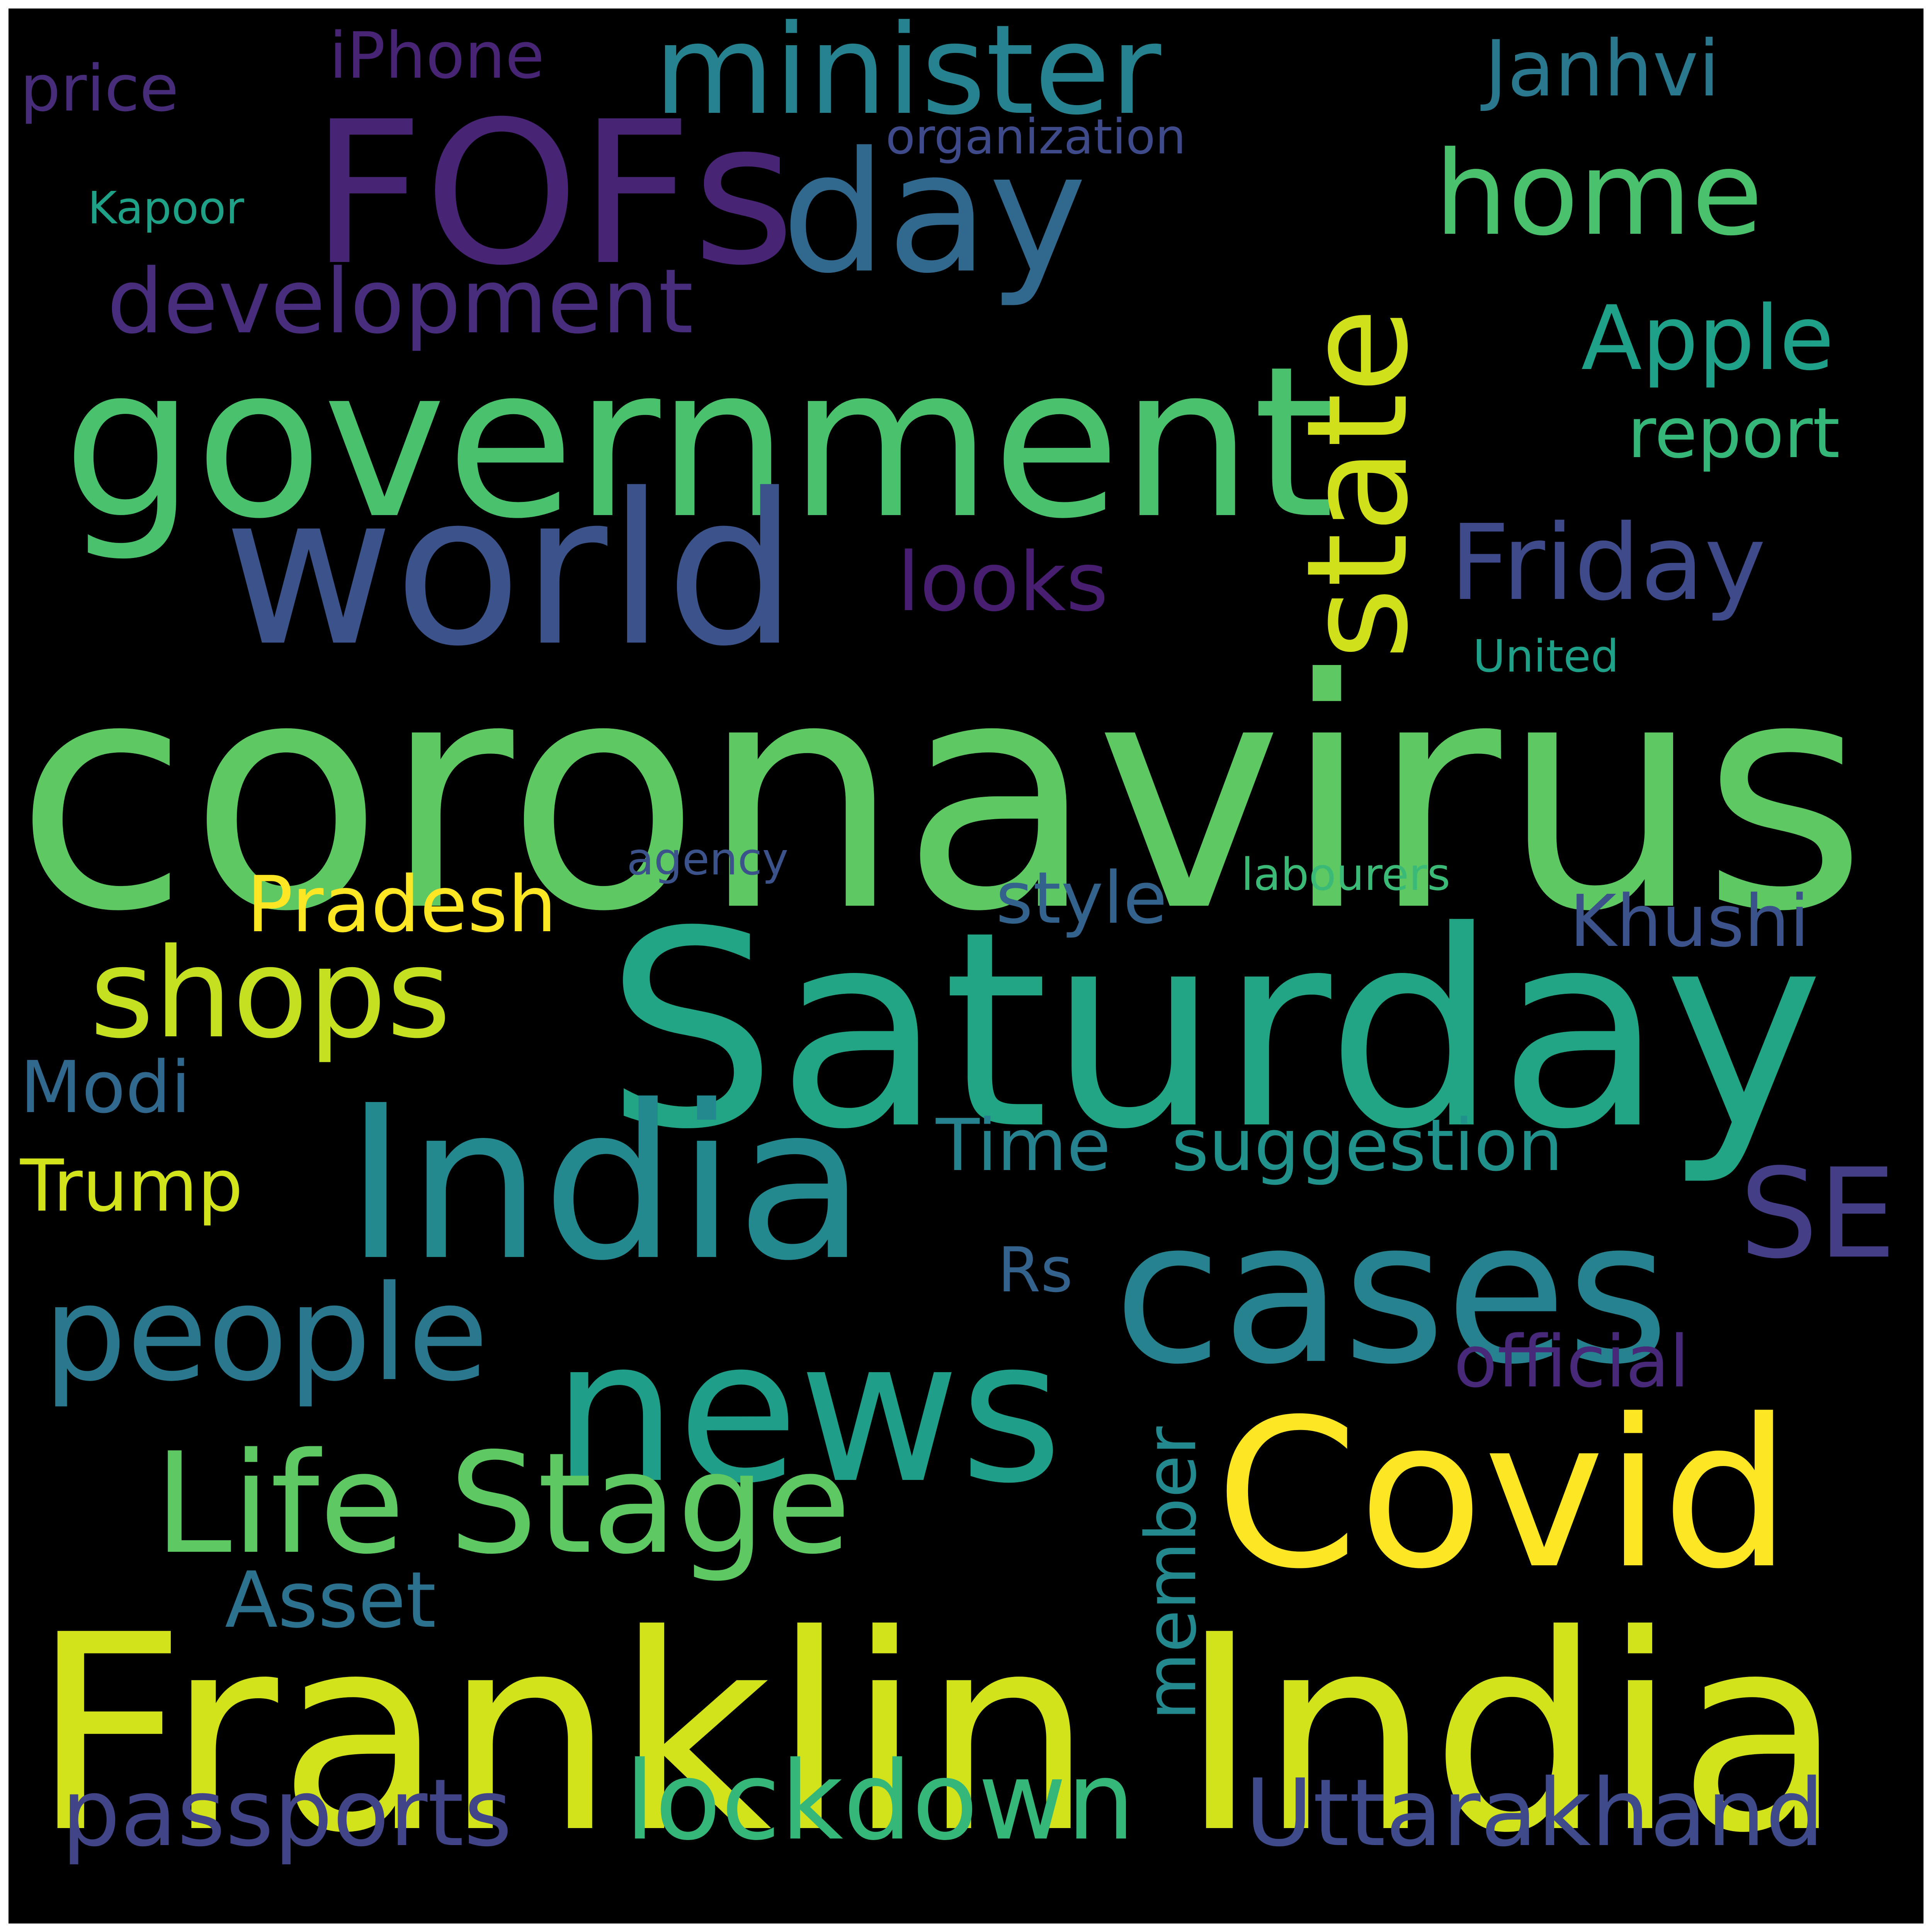 This screenshot has width=1932, height=1932. What do you see at coordinates (1546, 656) in the screenshot?
I see `word-united: United` at bounding box center [1546, 656].